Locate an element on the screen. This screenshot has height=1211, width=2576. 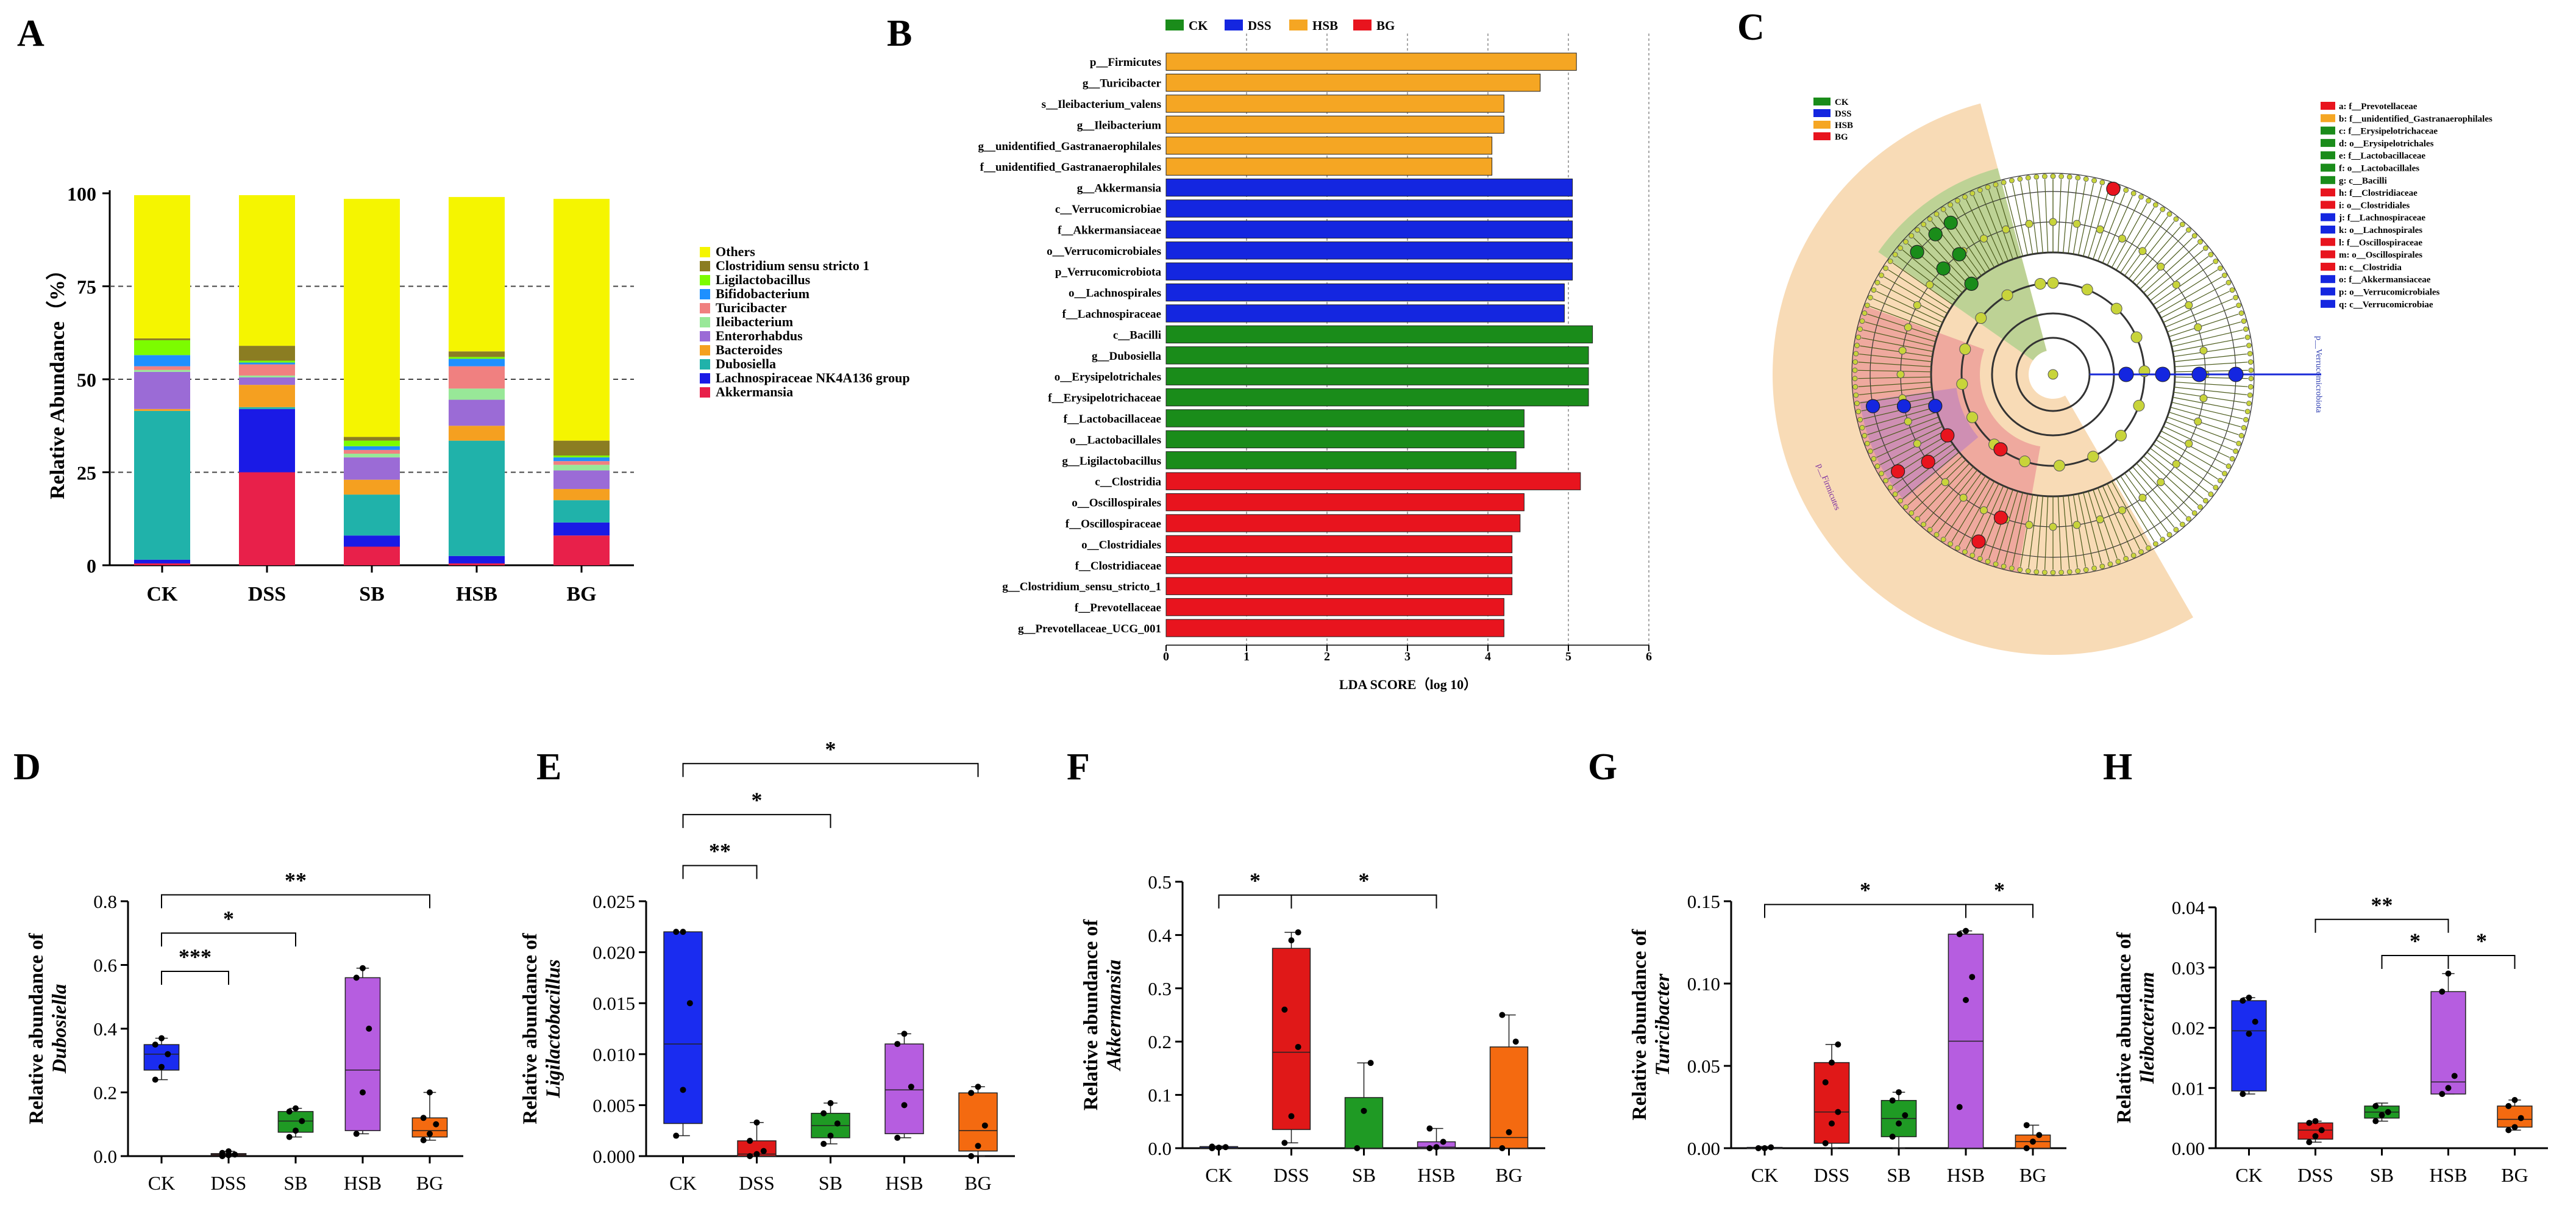
c-verruco-node is located at coordinates (2126, 374).